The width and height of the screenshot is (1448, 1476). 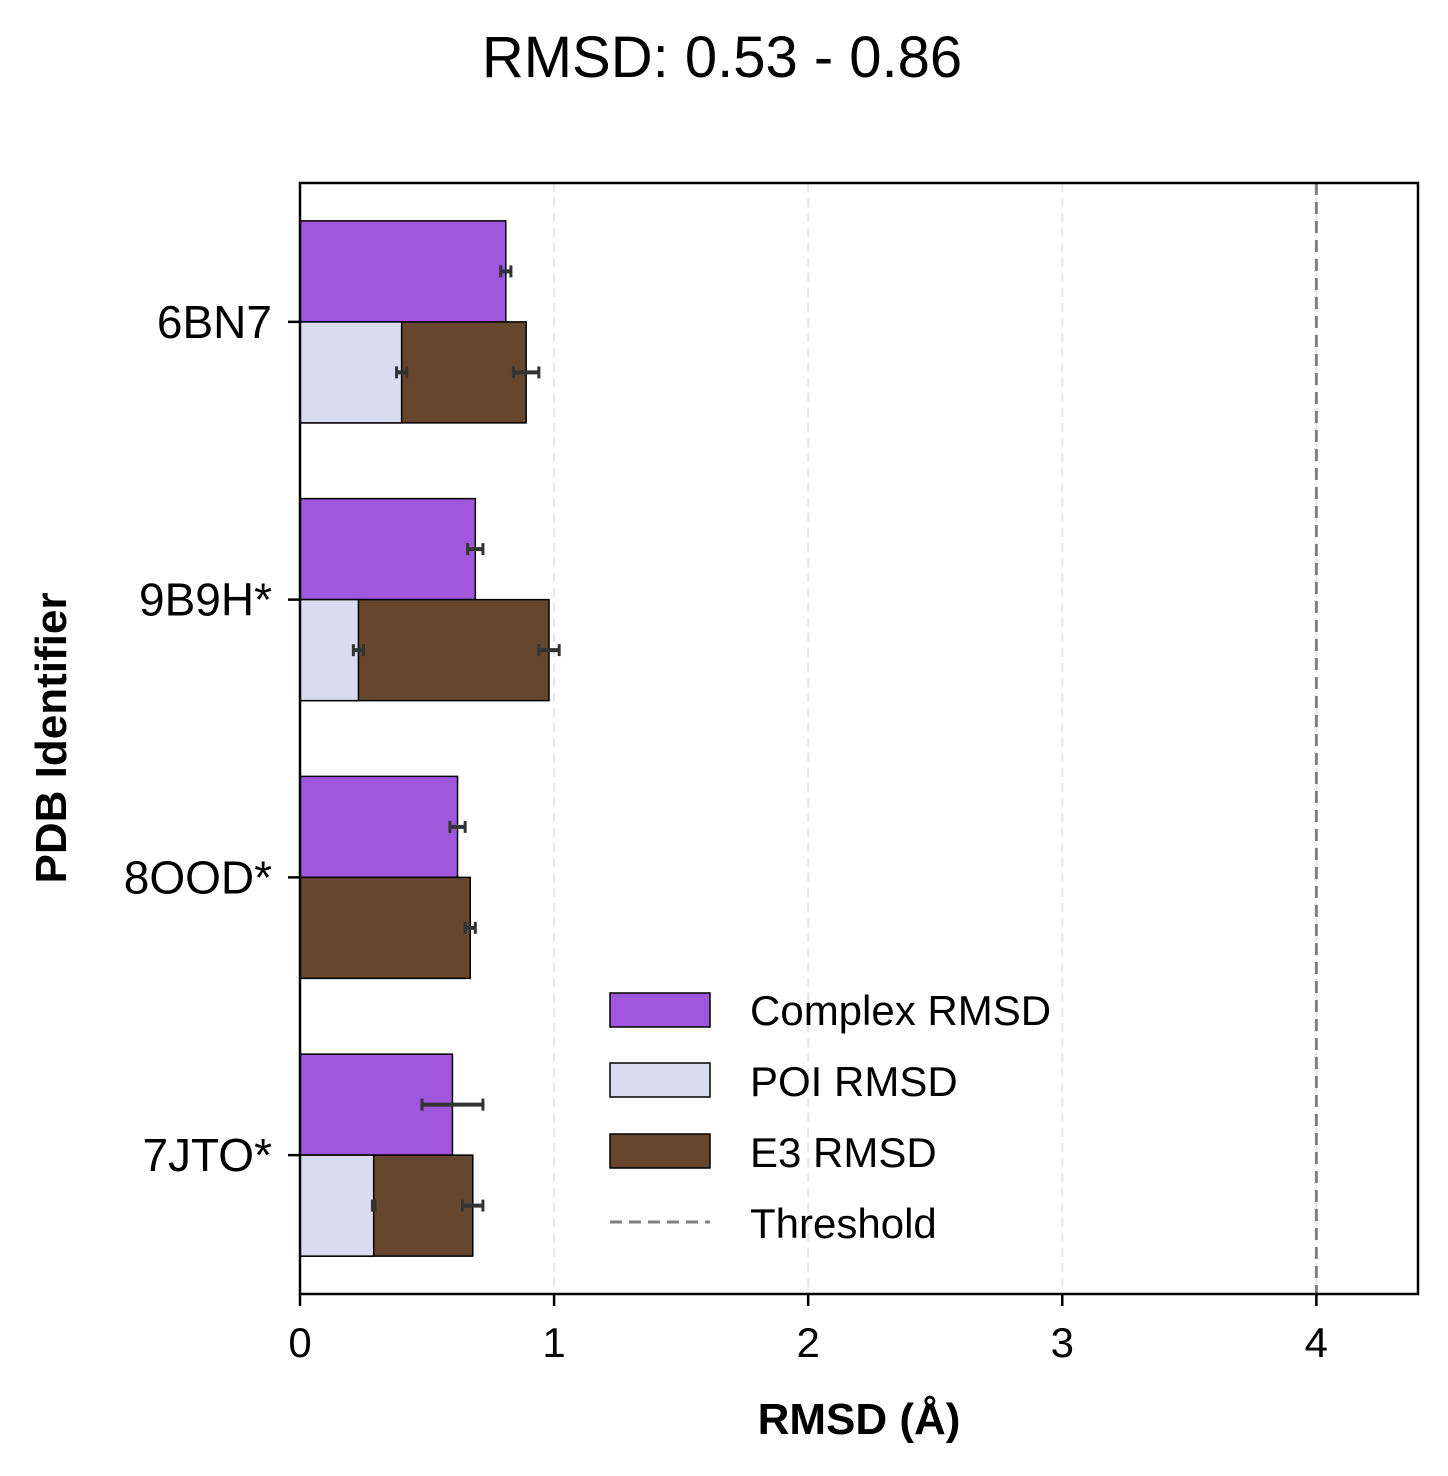 I want to click on chart-title: RMSD: 0.53 - 0.86, so click(x=722, y=57).